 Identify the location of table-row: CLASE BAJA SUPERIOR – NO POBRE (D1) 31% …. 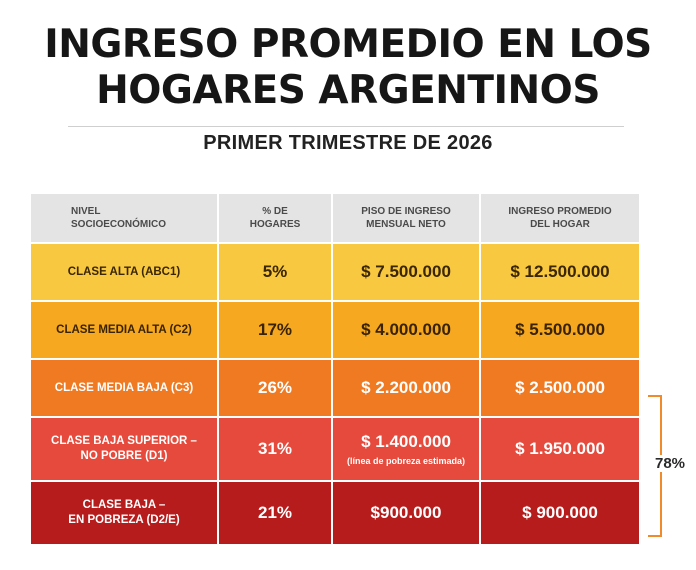
(335, 450).